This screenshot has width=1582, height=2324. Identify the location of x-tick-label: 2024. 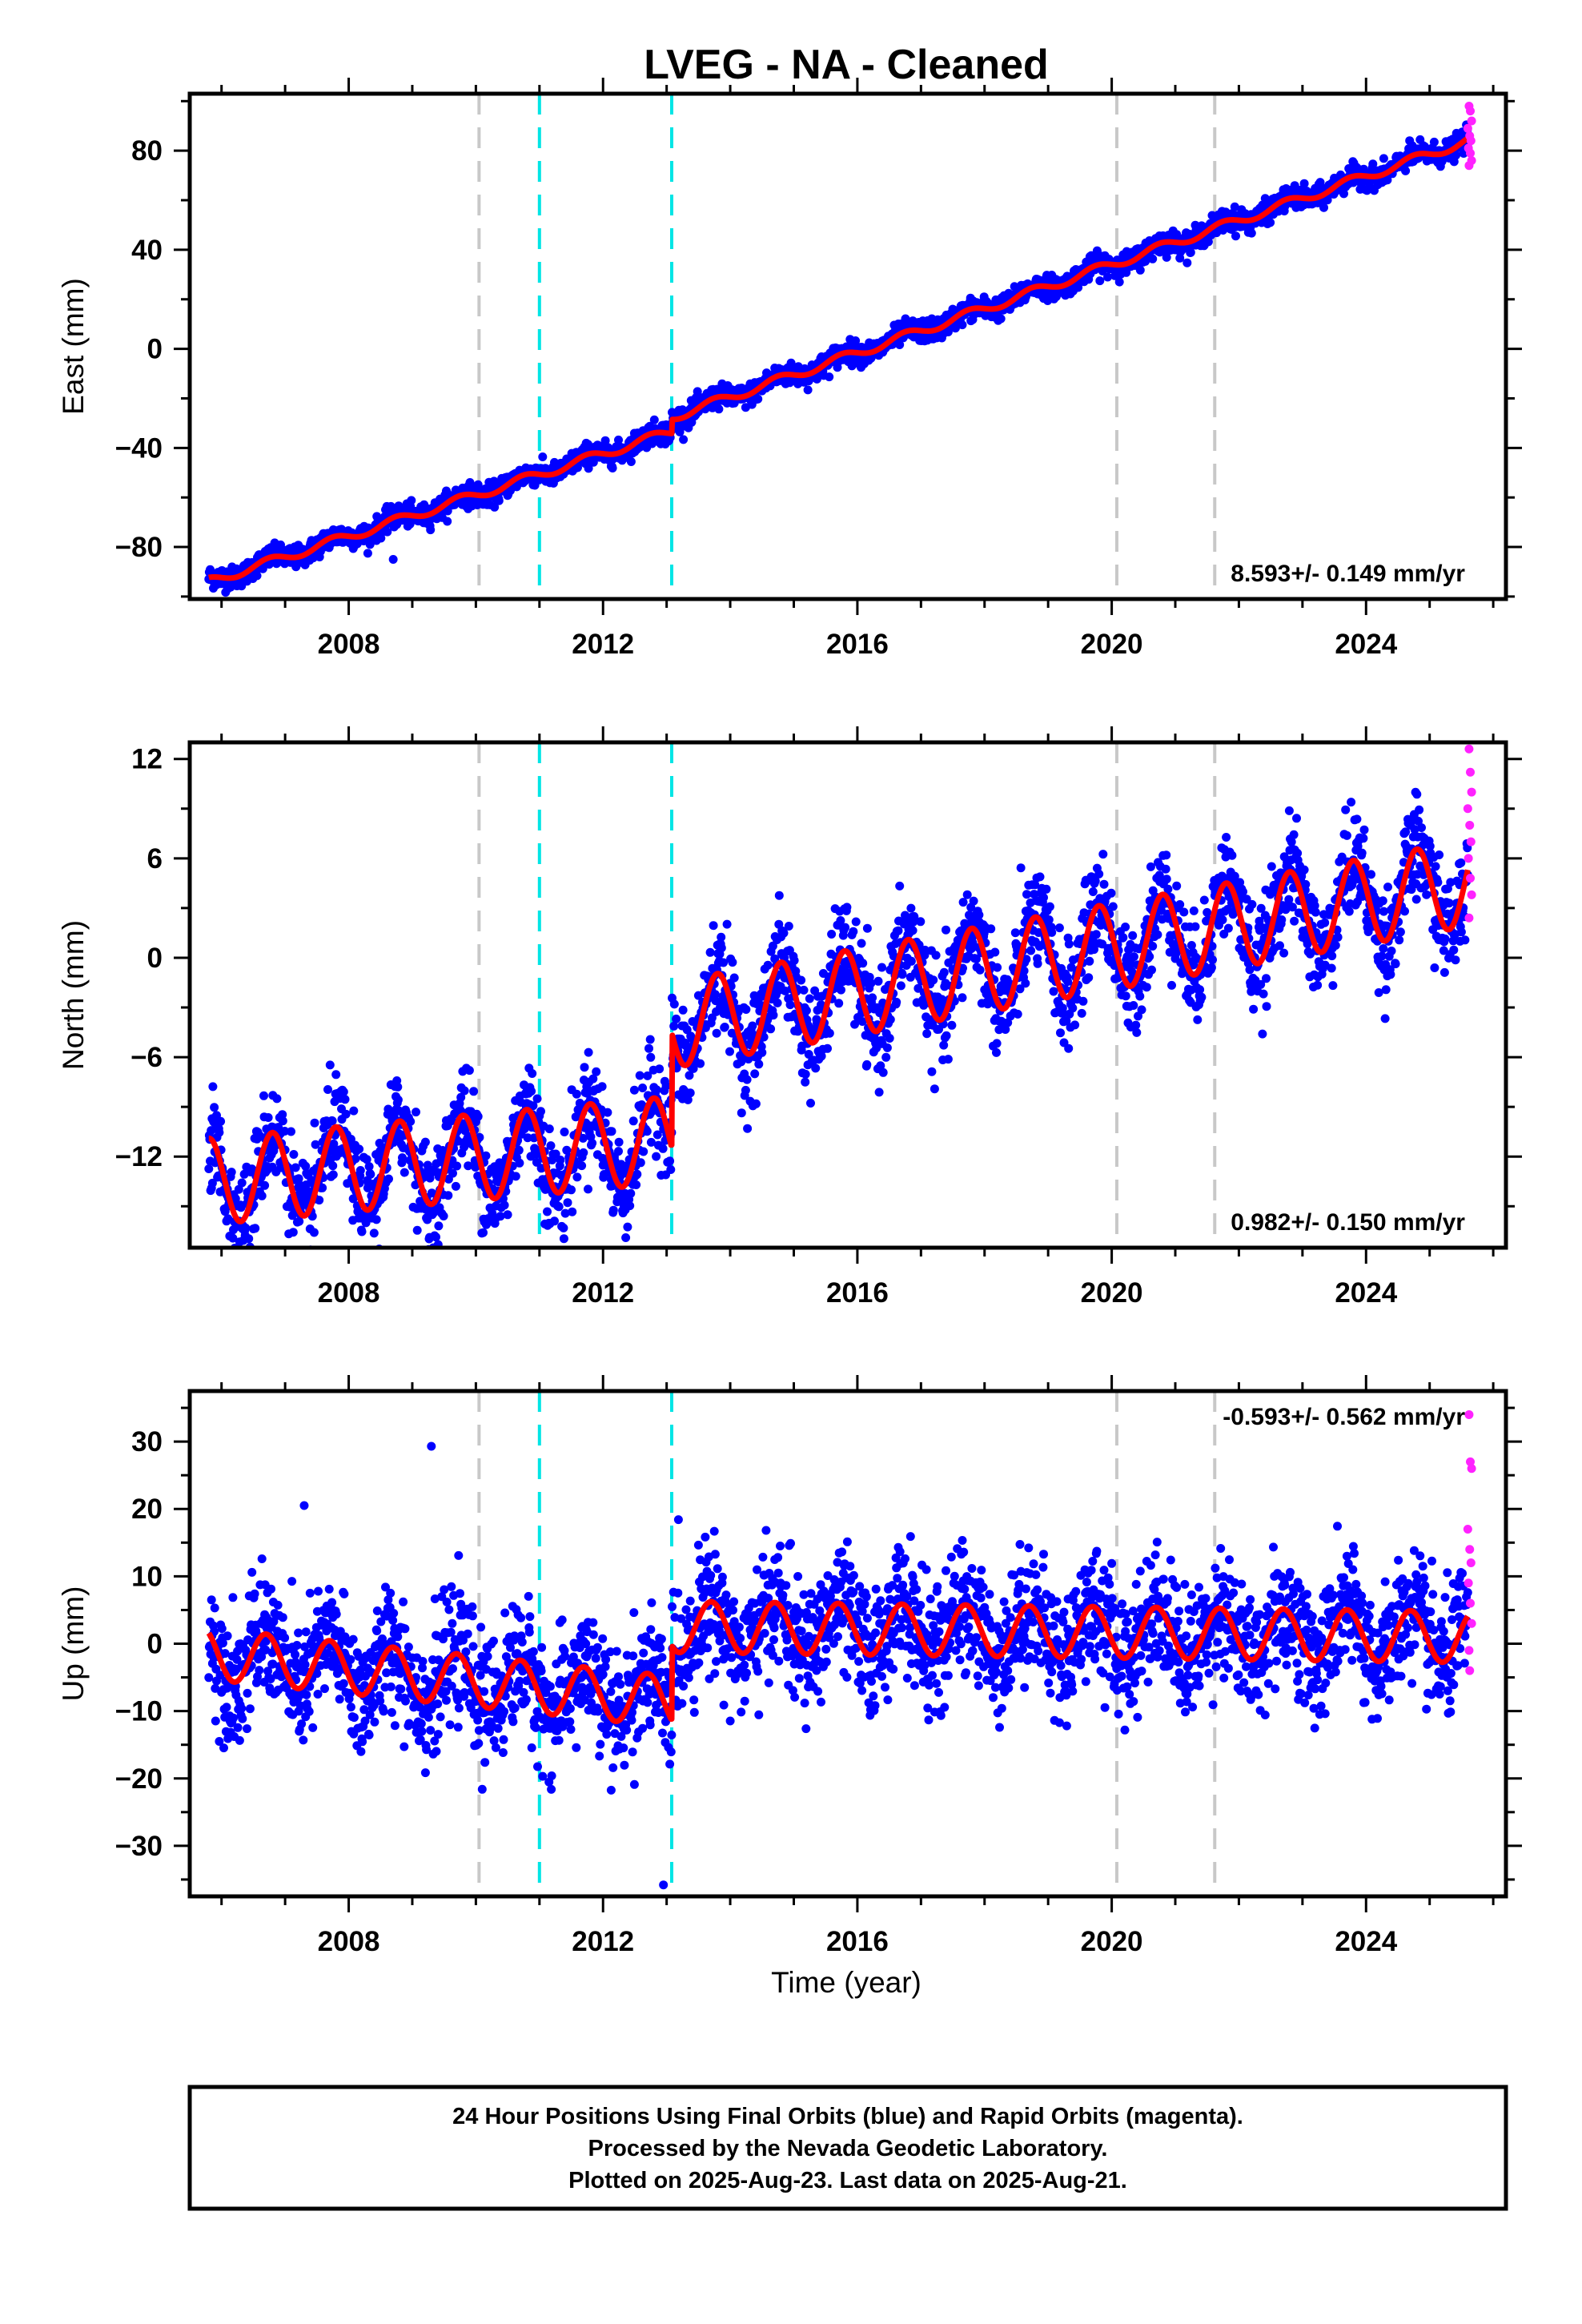
(1366, 644).